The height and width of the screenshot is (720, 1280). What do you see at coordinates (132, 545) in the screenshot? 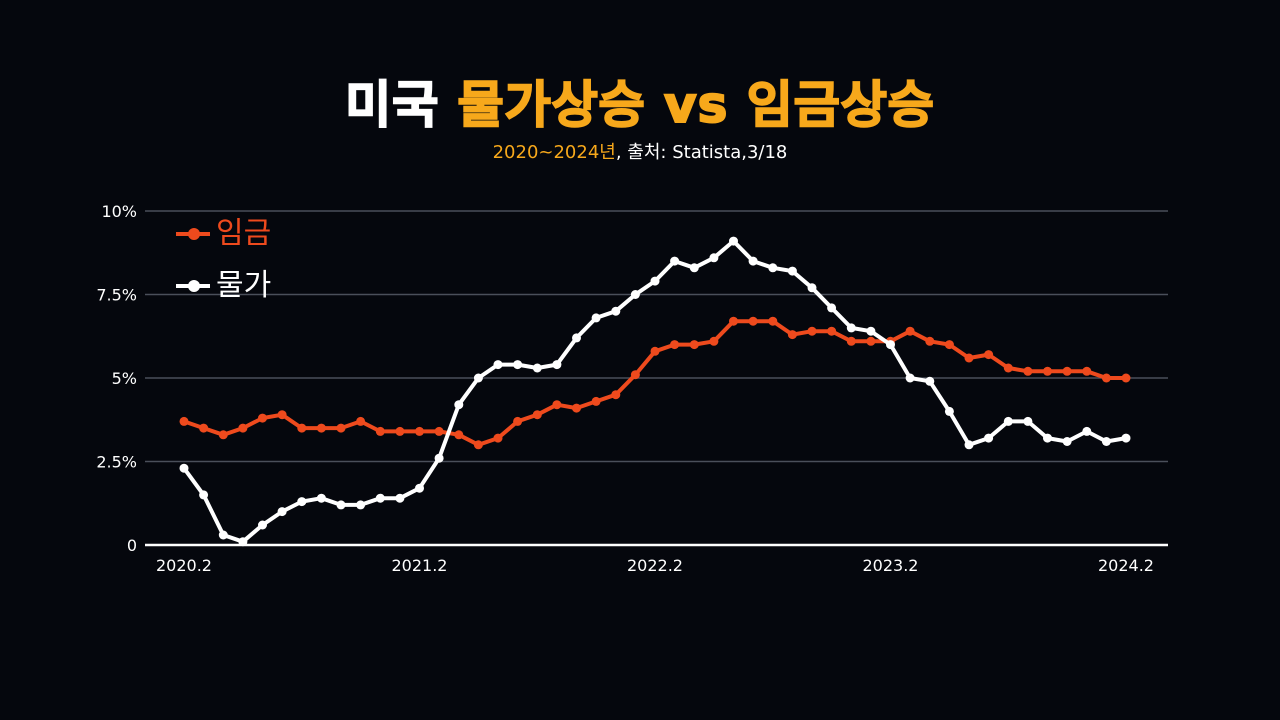
I see `y-tick-label: 0` at bounding box center [132, 545].